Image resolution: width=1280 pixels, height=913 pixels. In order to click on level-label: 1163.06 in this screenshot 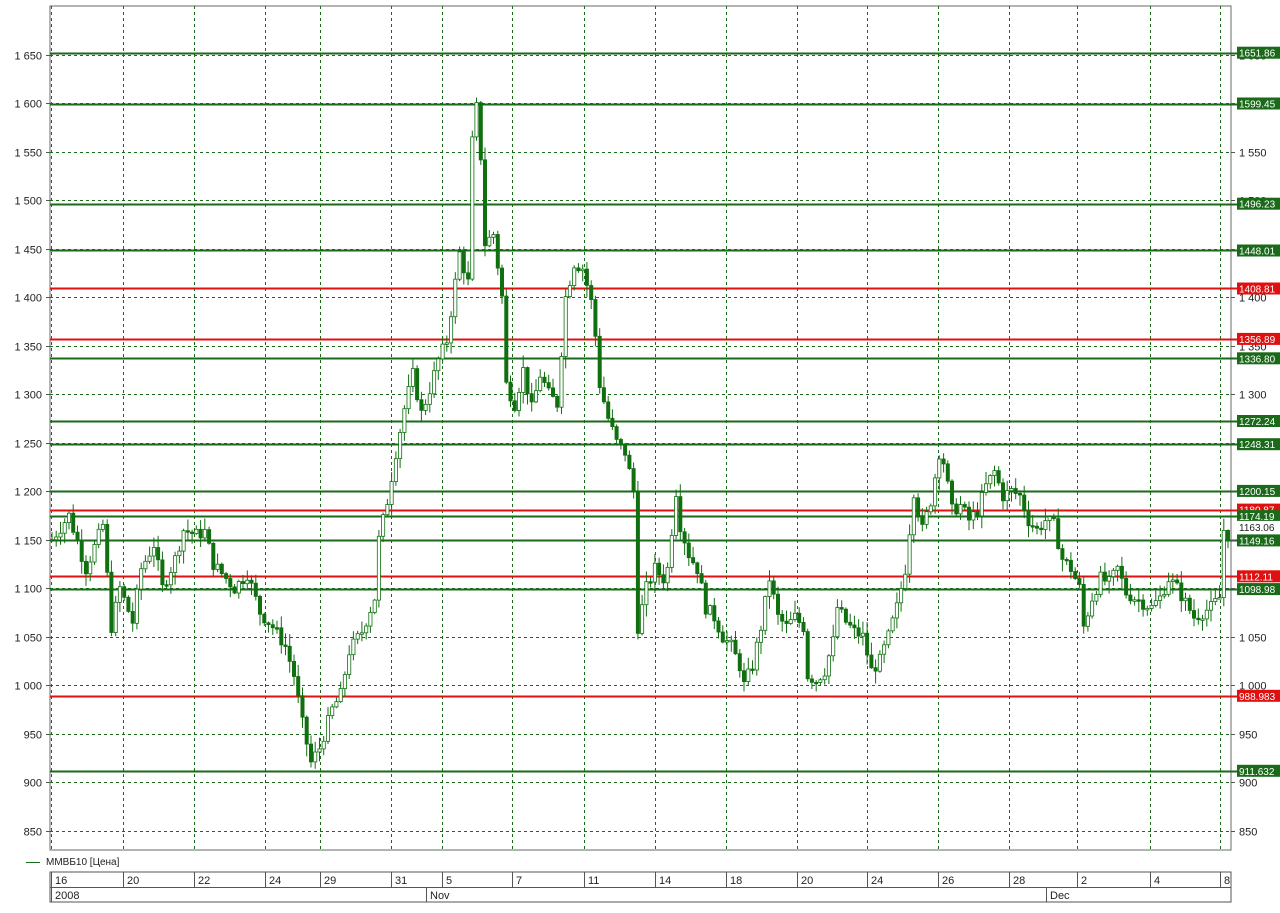, I will do `click(1257, 528)`.